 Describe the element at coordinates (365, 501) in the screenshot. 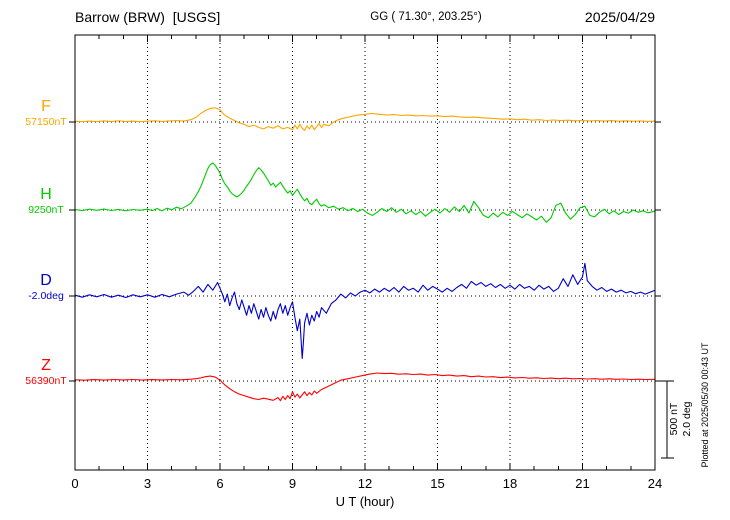

I see `x-axis-title: U T (hour)` at that location.